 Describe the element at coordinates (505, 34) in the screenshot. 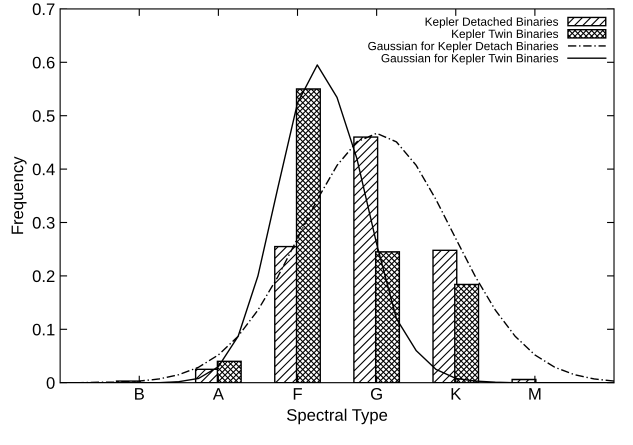

I see `legend-label: Kepler Twin Binaries` at that location.